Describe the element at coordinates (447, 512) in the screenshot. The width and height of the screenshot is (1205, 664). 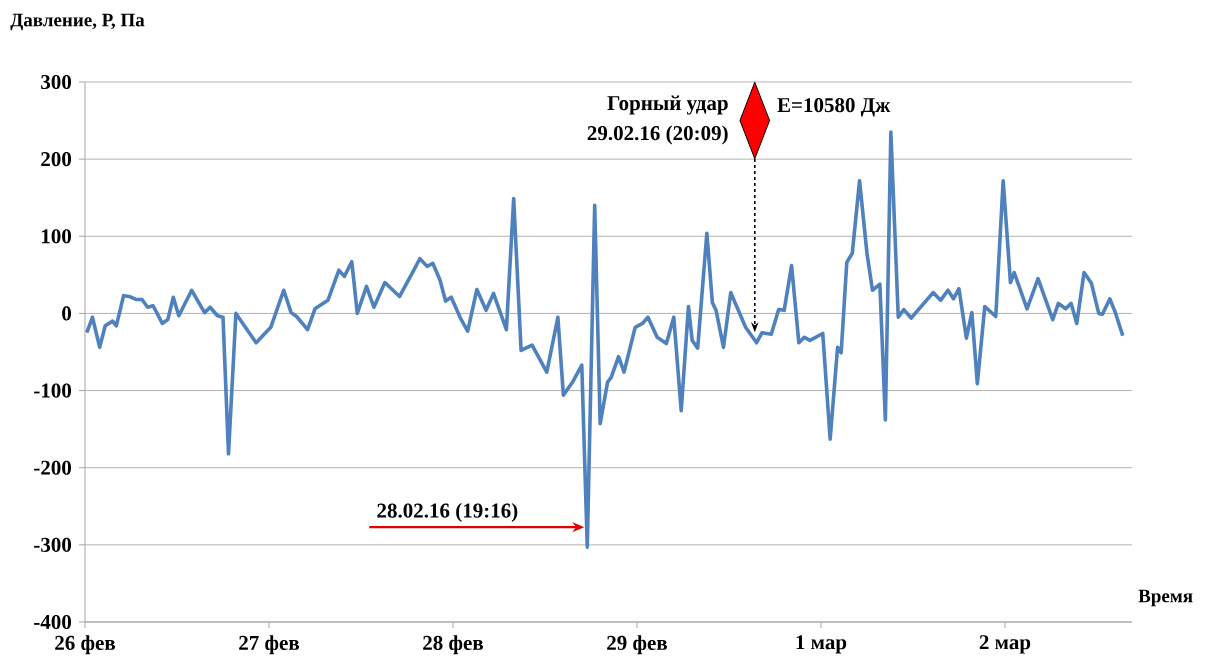
I see `annotation: 28.02.16 (19:16)` at that location.